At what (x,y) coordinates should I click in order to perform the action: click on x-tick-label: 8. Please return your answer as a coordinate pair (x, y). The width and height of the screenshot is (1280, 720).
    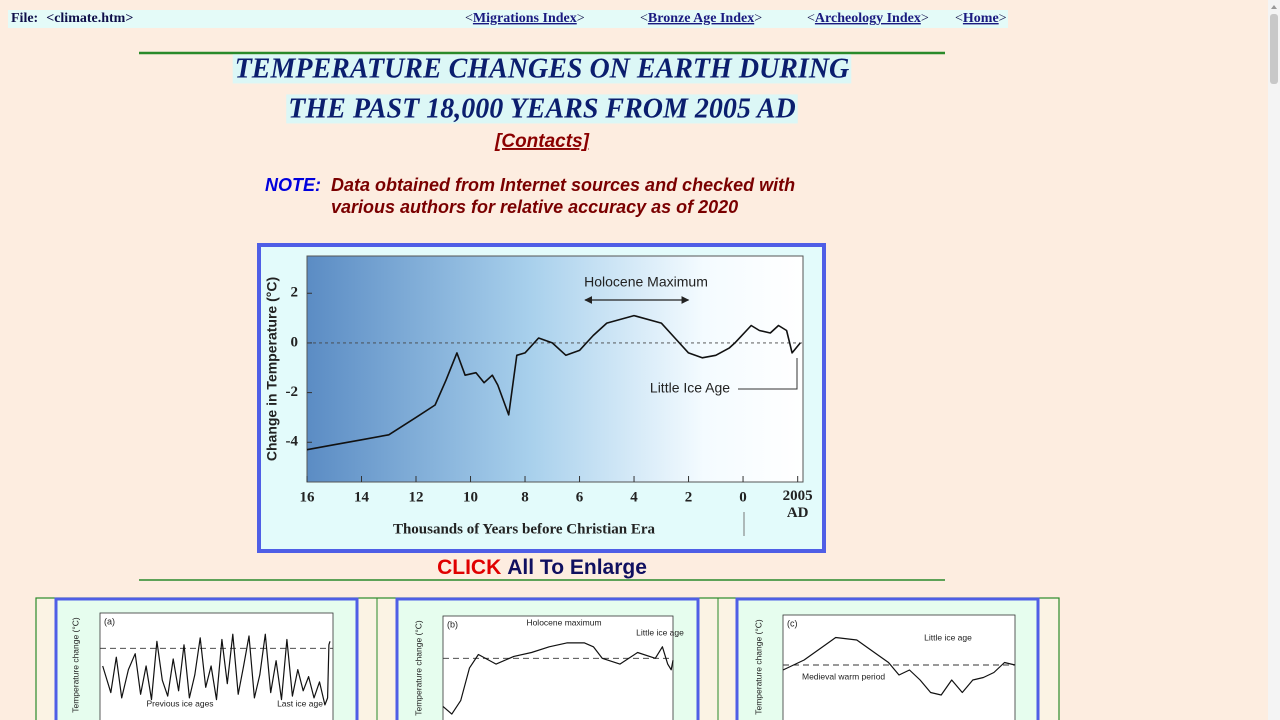
    Looking at the image, I should click on (525, 497).